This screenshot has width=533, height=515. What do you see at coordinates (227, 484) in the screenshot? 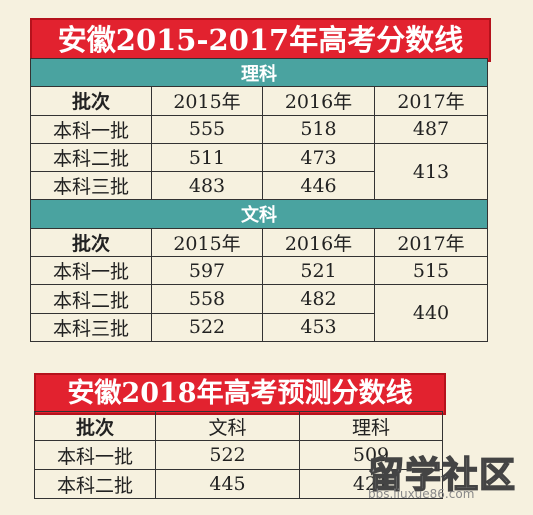
I see `score-cell: 445` at bounding box center [227, 484].